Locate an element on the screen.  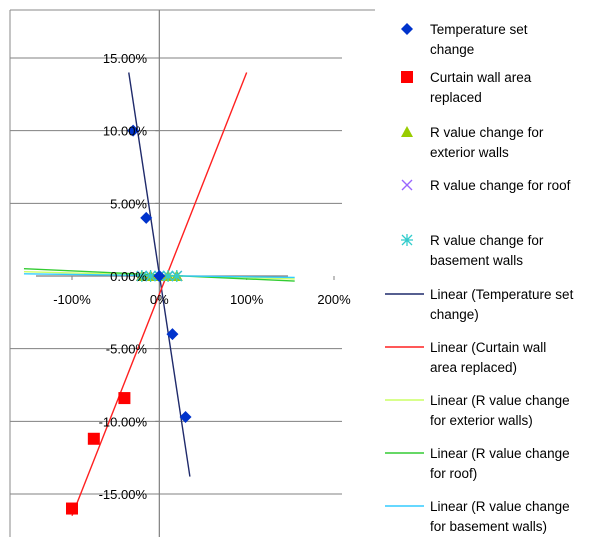
legend-entry: Curtain wall area replaced is located at coordinates (466, 87).